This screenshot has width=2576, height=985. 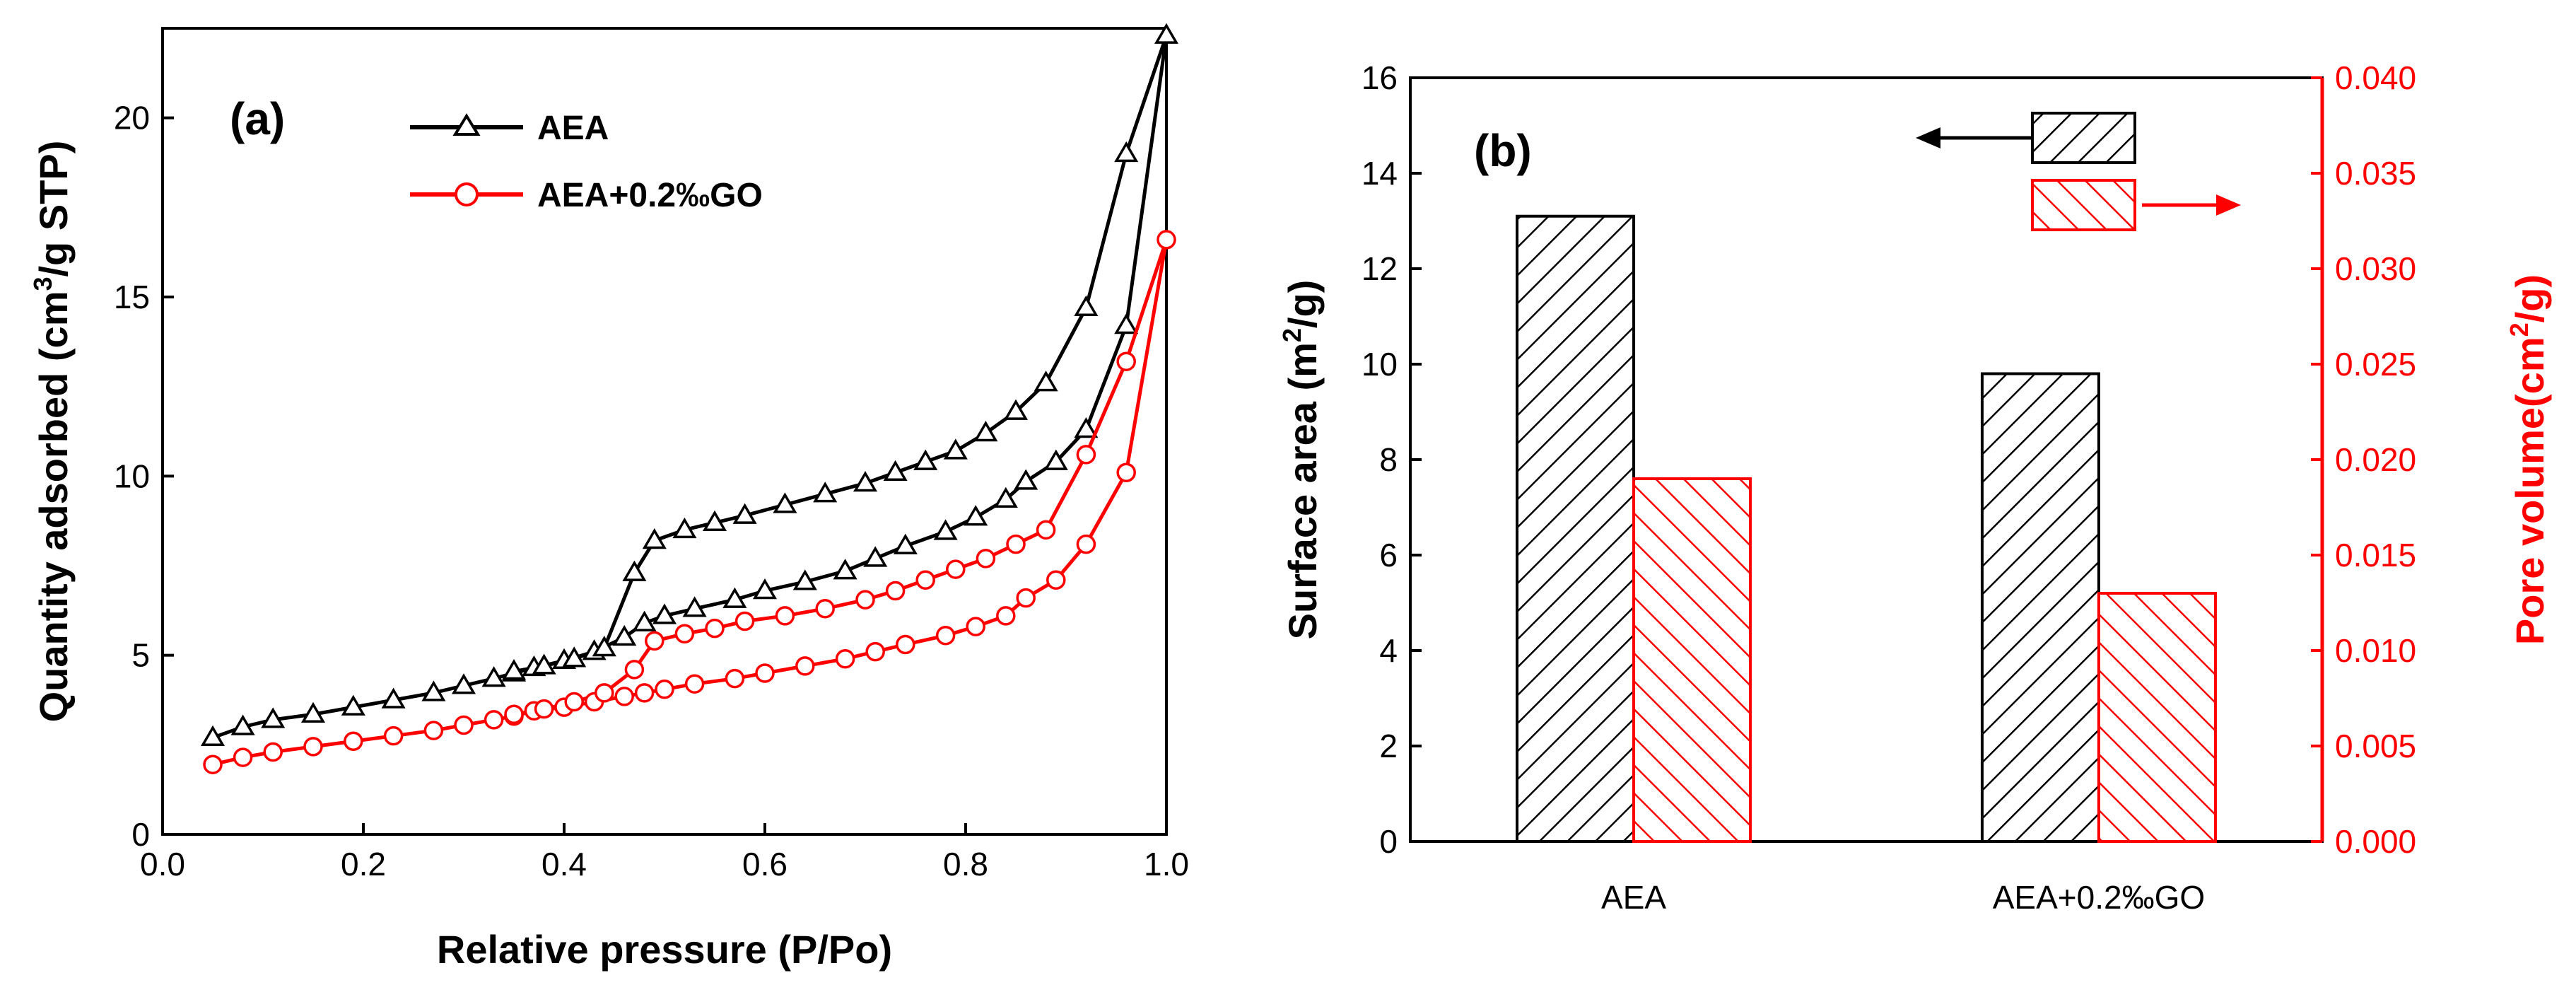 I want to click on panel-a-x-tick-label: 0.4, so click(x=564, y=864).